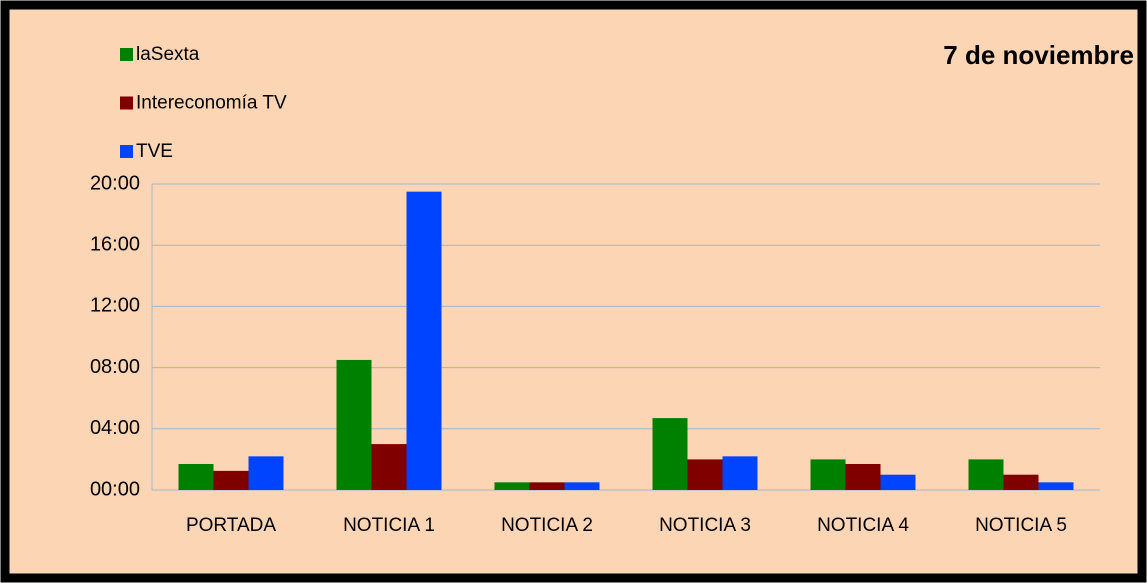 The image size is (1147, 583). Describe the element at coordinates (1021, 525) in the screenshot. I see `x-tick-label: NOTICIA 5` at that location.